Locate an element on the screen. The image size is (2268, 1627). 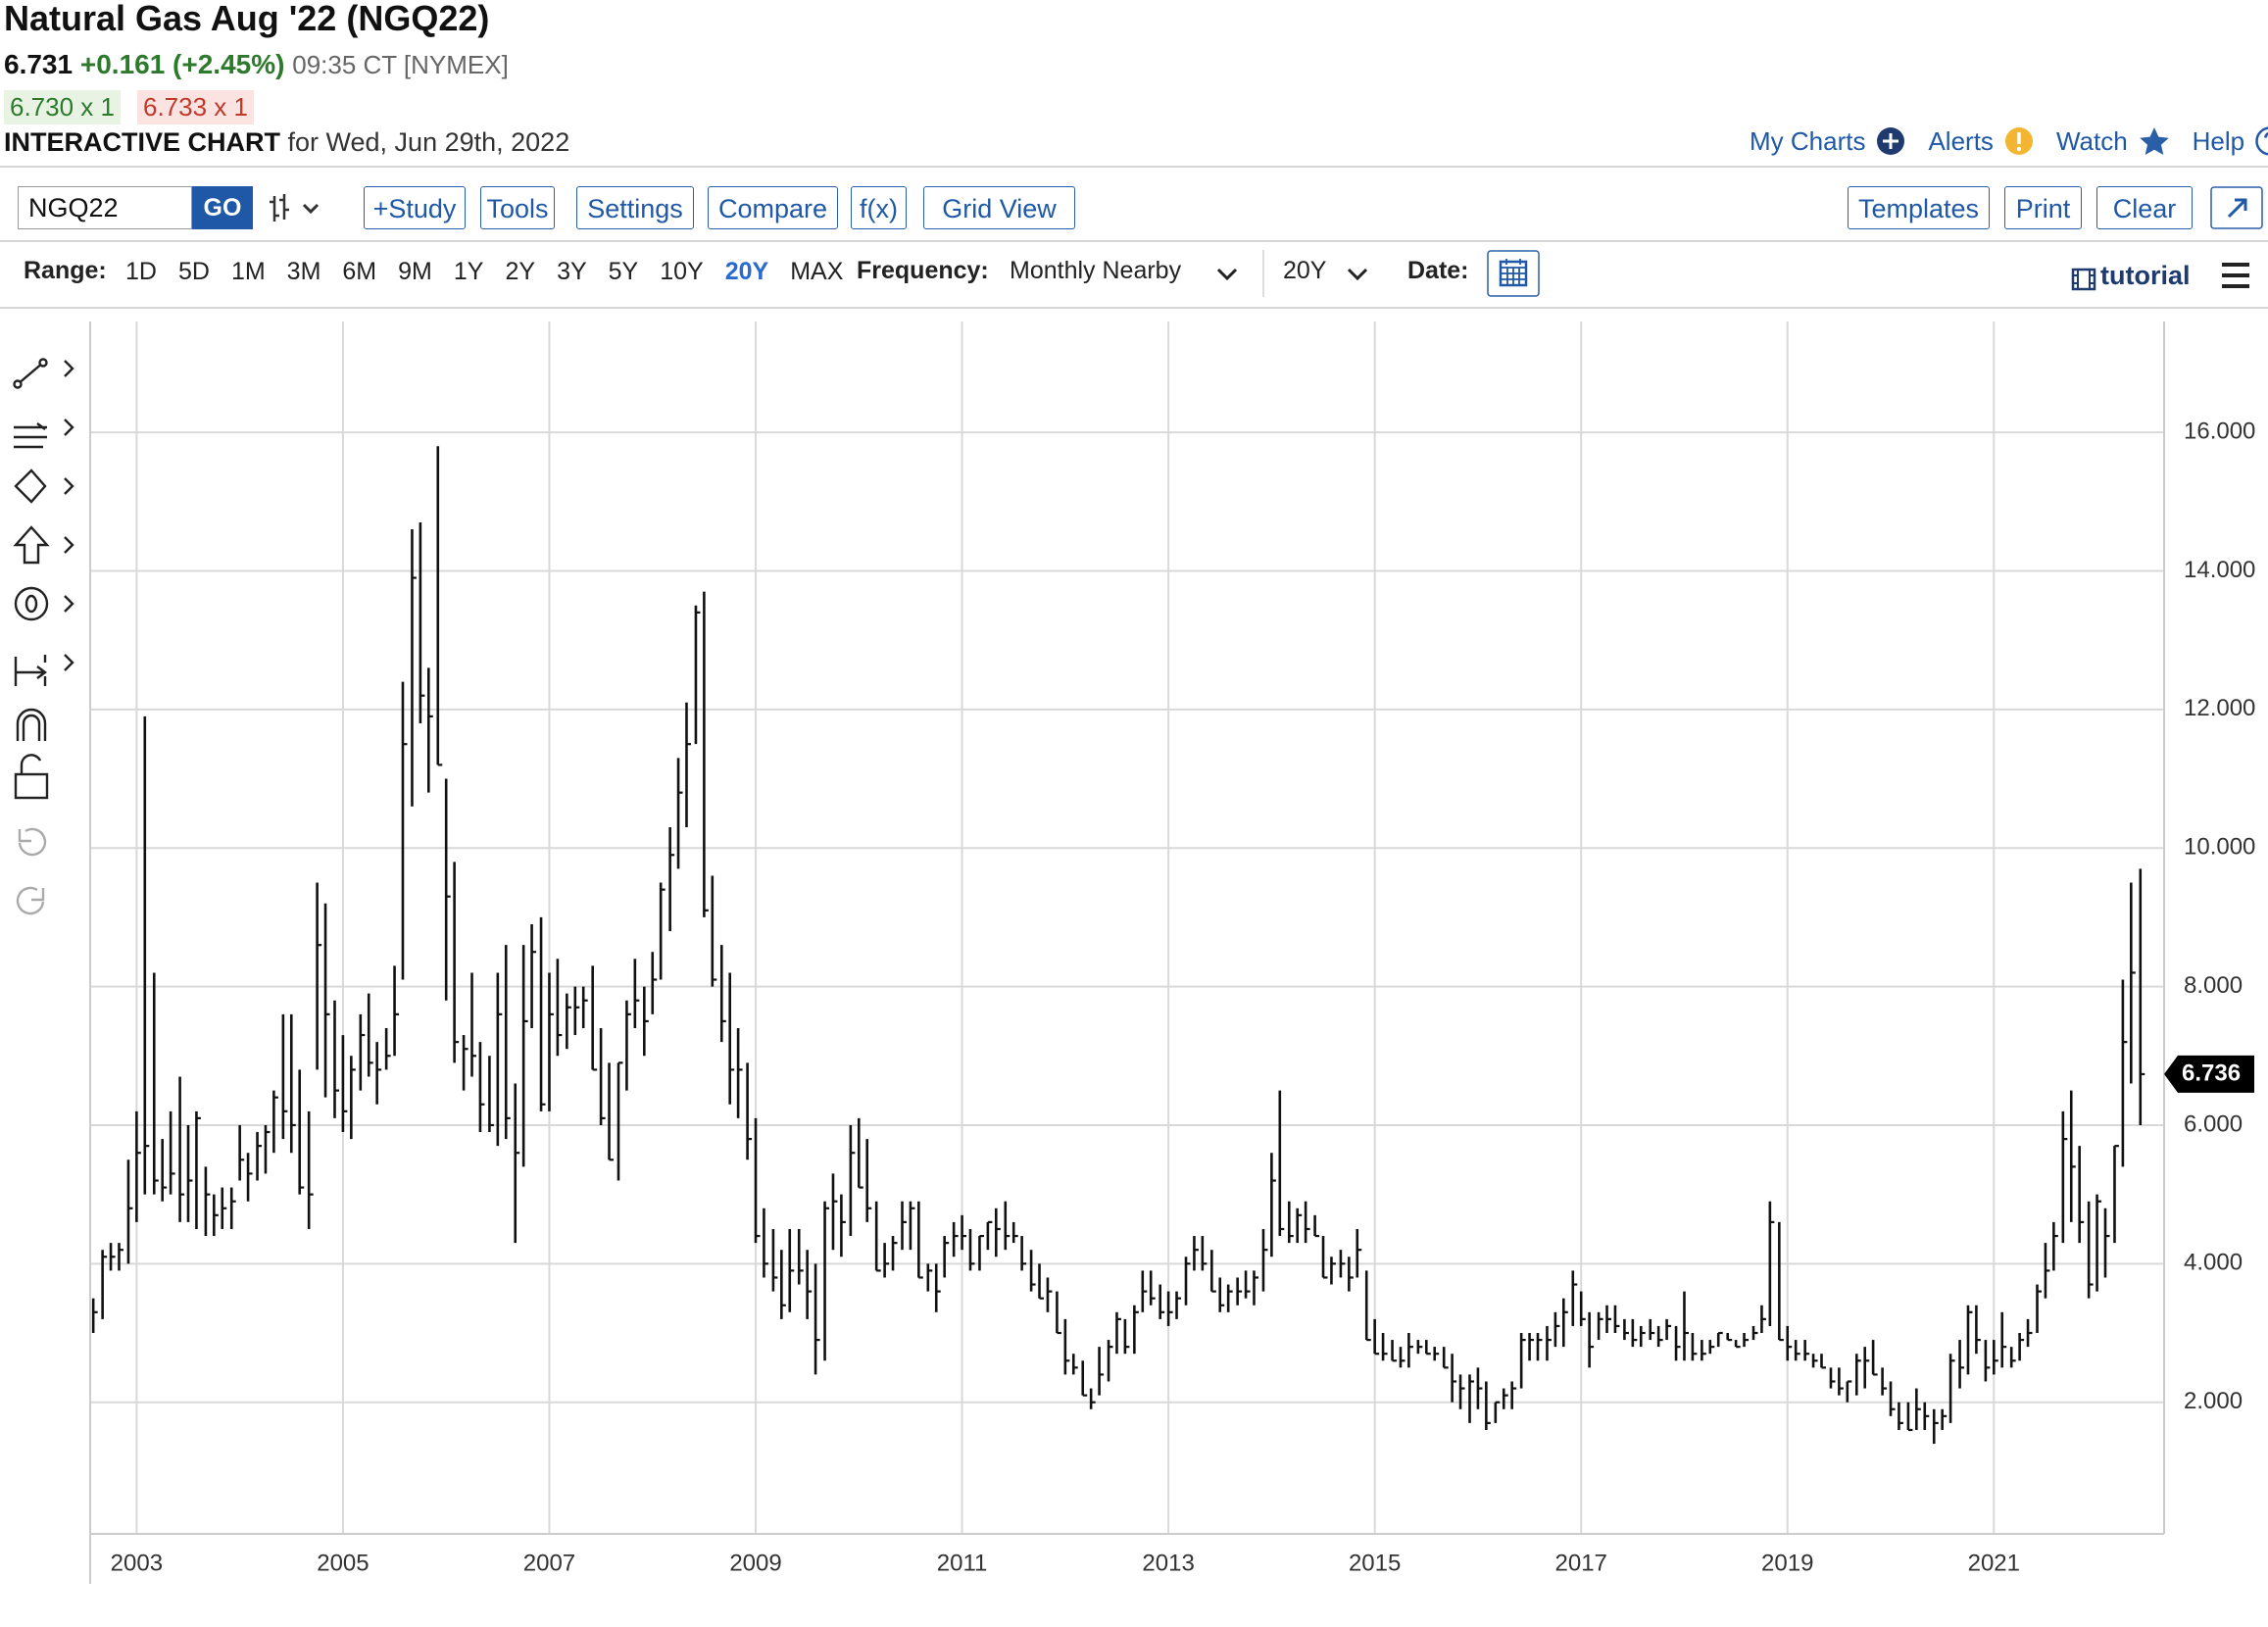
toolbar-button: +Study is located at coordinates (415, 208).